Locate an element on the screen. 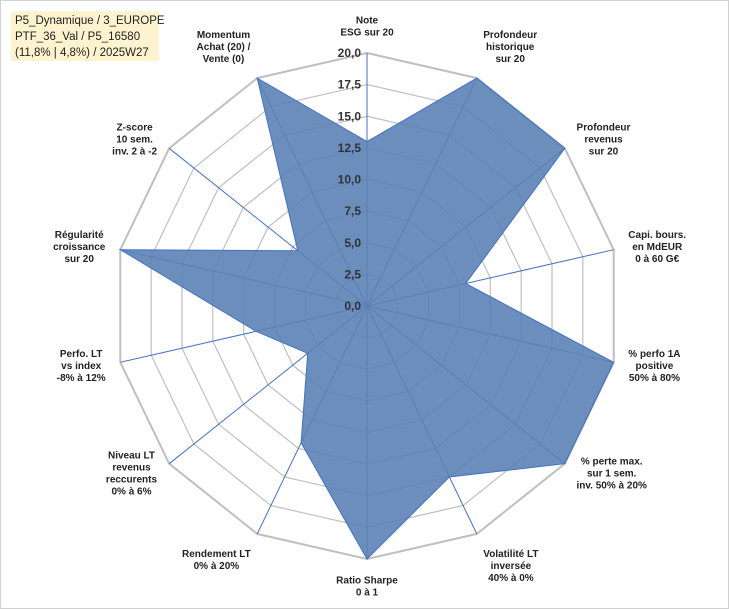 This screenshot has width=729, height=609. tick-labels: 0,0 2,5 5,0 7,5 10,0 12,5 15,0 17,5 20,0 is located at coordinates (350, 179).